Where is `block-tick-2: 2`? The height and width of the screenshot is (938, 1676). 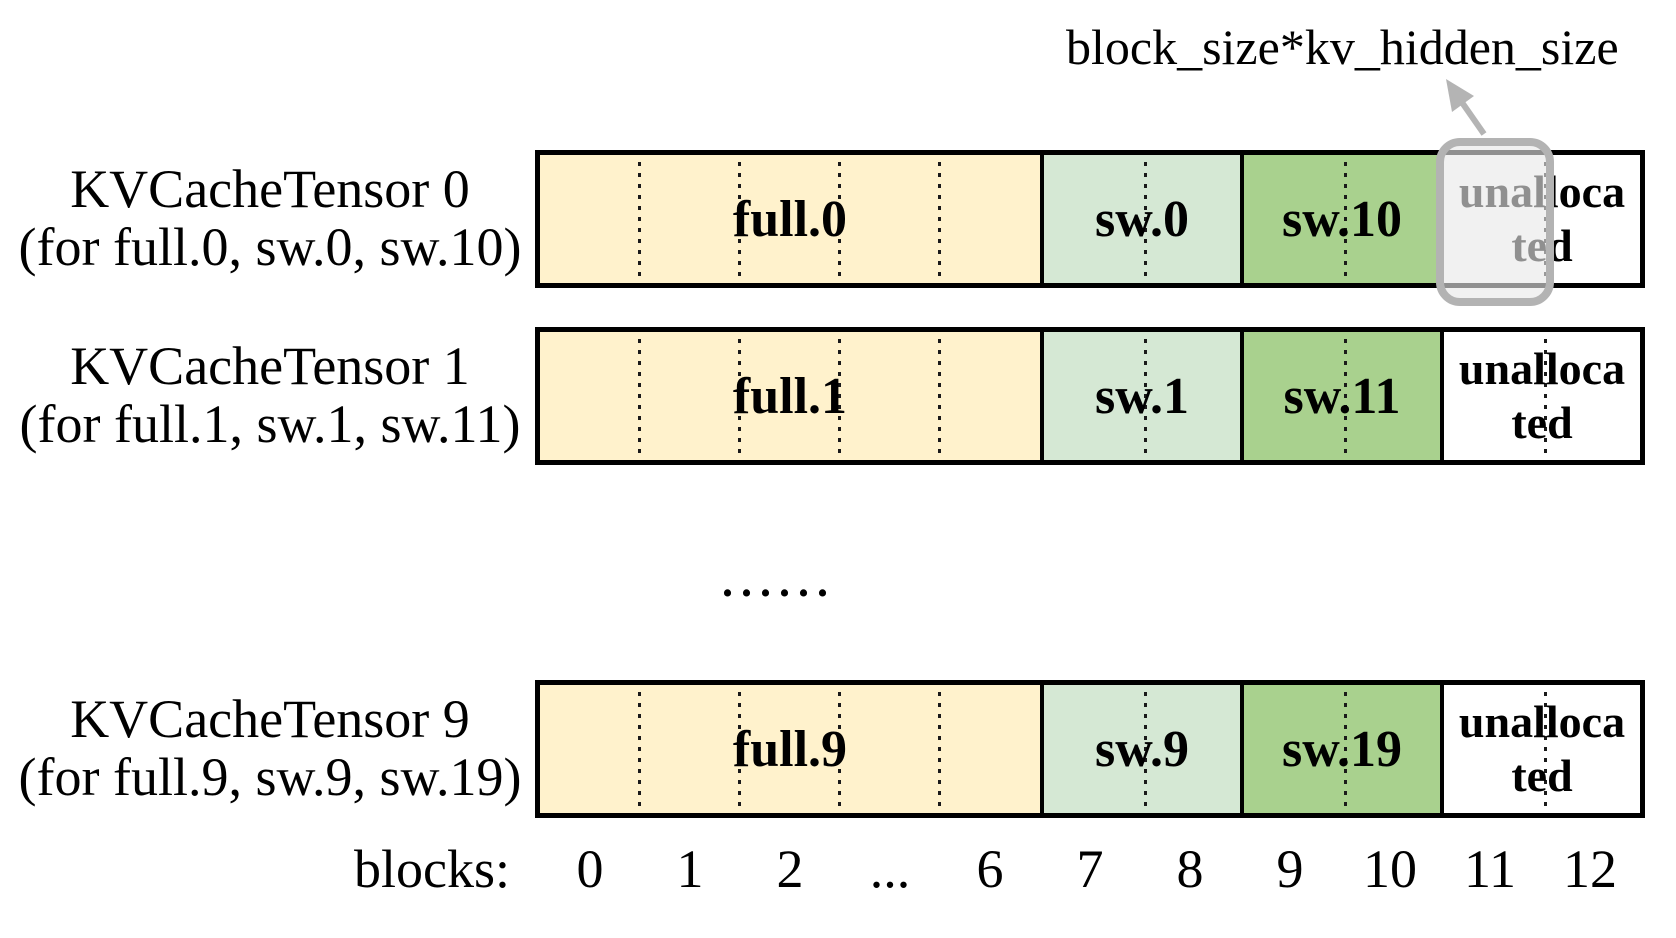
block-tick-2: 2 is located at coordinates (790, 869).